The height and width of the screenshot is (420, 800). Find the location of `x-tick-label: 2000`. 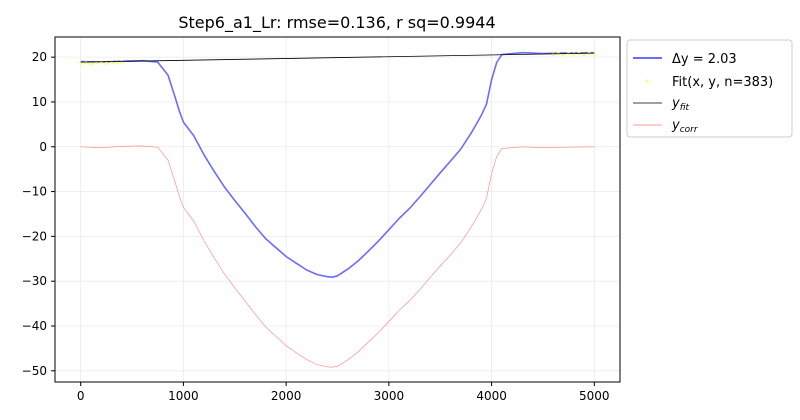

x-tick-label: 2000 is located at coordinates (286, 396).